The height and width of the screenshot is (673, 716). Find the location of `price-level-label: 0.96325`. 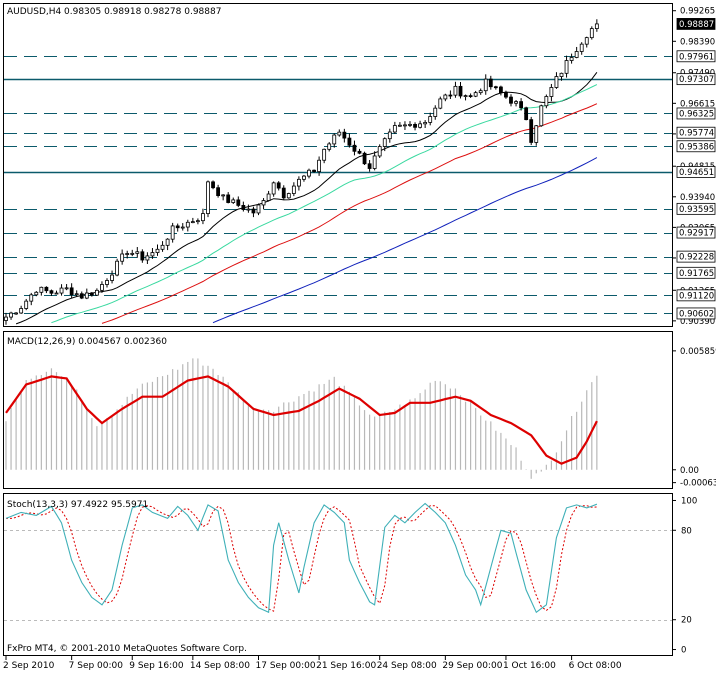

price-level-label: 0.96325 is located at coordinates (696, 114).